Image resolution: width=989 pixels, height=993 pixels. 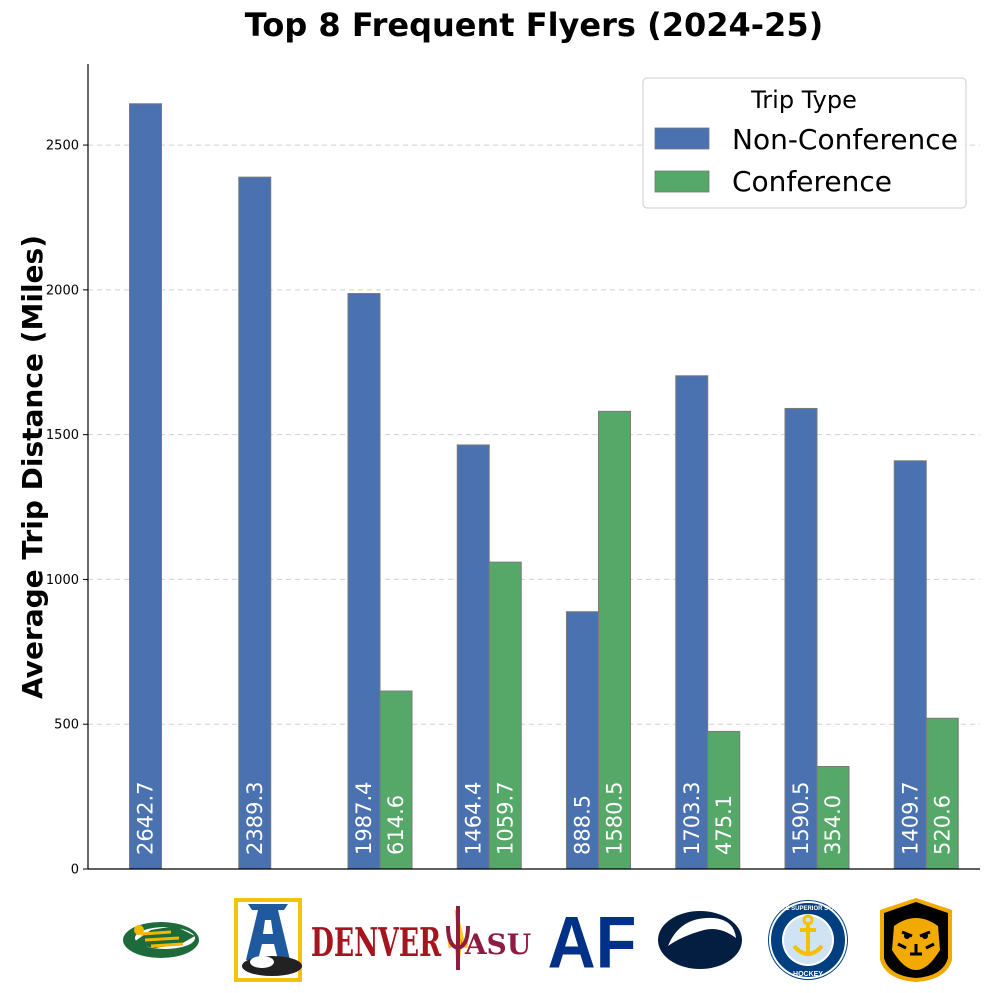 What do you see at coordinates (497, 944) in the screenshot?
I see `svg-text: ASU` at bounding box center [497, 944].